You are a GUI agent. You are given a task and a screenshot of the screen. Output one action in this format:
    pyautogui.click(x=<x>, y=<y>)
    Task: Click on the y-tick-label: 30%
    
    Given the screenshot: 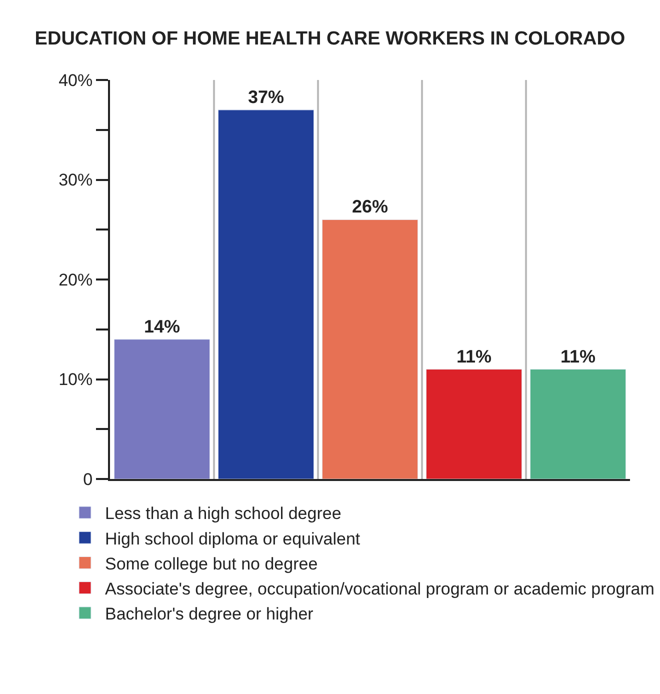 What is the action you would take?
    pyautogui.click(x=75, y=180)
    